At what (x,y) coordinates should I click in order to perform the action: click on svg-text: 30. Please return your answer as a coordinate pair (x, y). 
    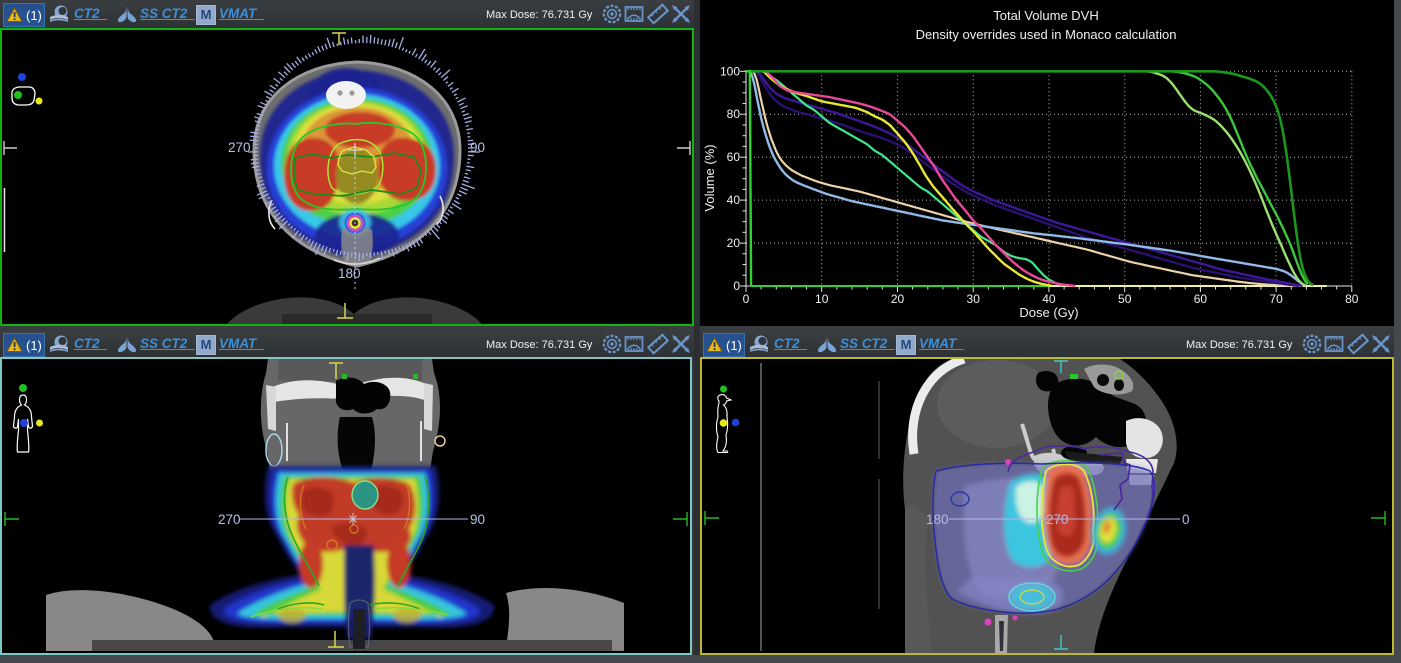
    Looking at the image, I should click on (974, 299).